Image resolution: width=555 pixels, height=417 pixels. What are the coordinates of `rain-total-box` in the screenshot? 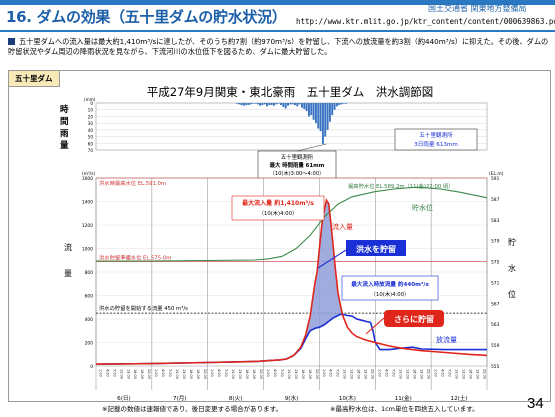 It's located at (436, 139).